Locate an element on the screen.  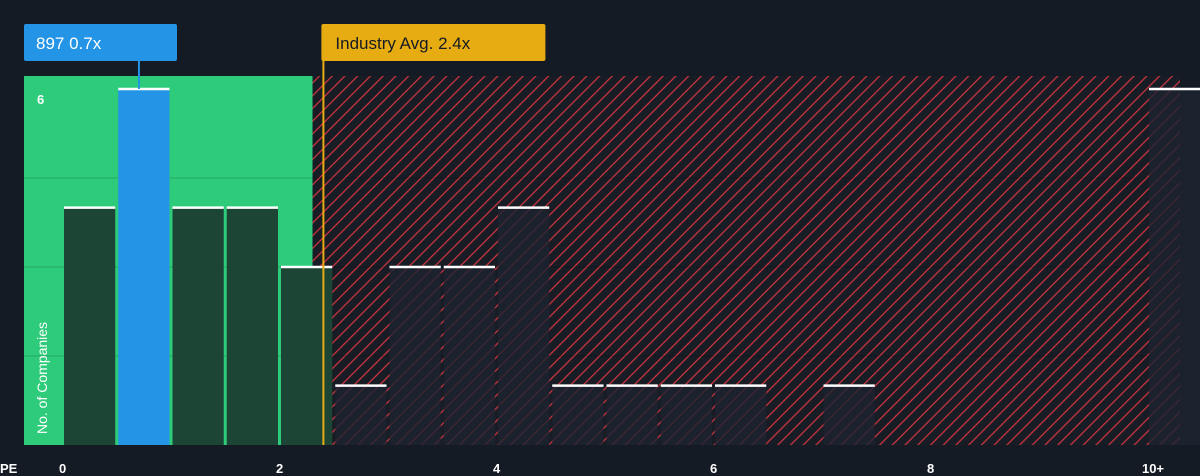
x-tick-label: 0 is located at coordinates (62, 468).